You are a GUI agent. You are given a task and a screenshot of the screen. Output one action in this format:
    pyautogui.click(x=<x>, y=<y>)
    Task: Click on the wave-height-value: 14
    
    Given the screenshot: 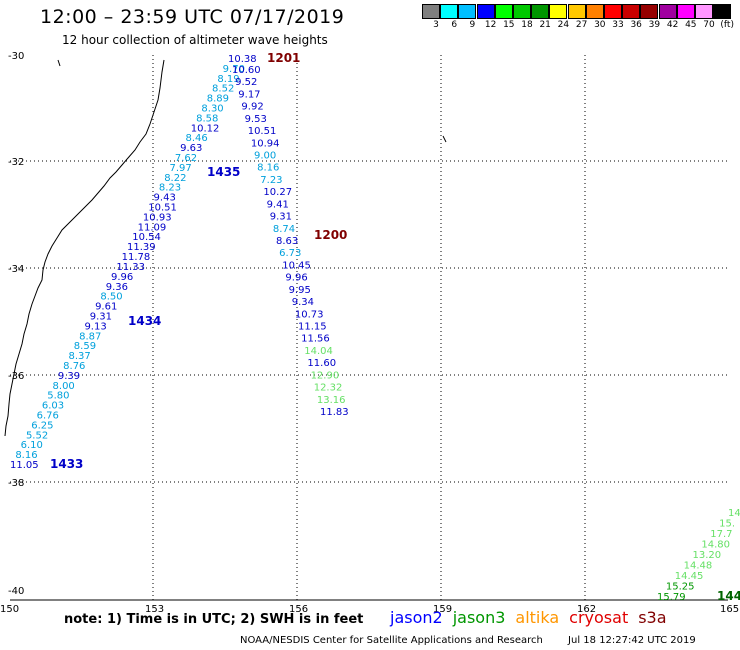 What is the action you would take?
    pyautogui.click(x=734, y=513)
    